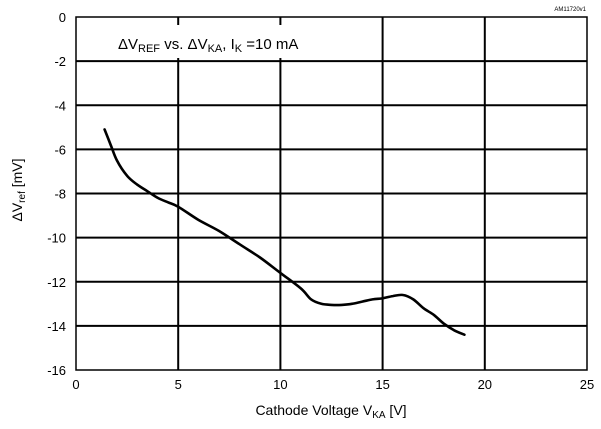  Describe the element at coordinates (128, 44) in the screenshot. I see `title-delta-vref: ΔV` at that location.